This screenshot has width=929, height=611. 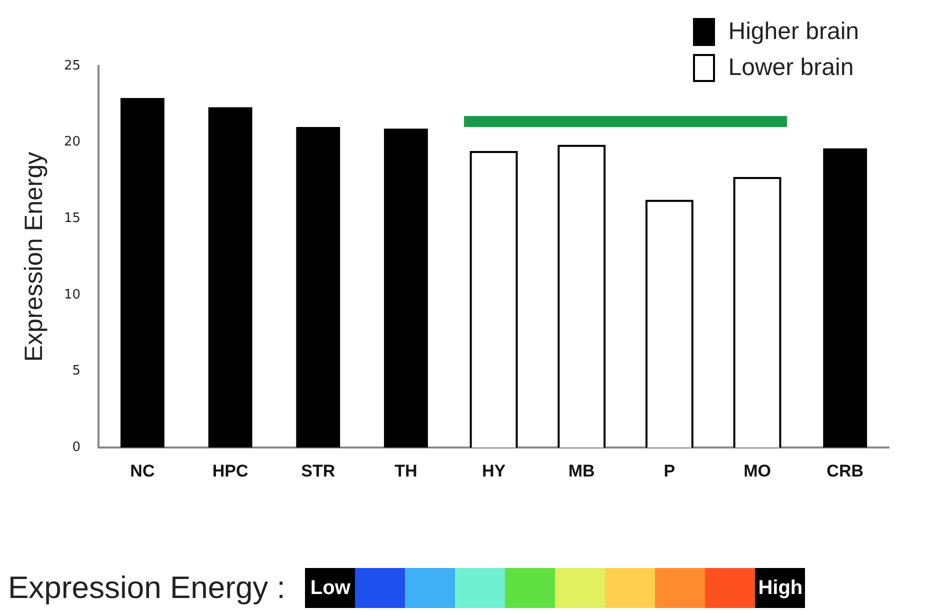 What do you see at coordinates (318, 470) in the screenshot?
I see `x-tick-label: STR` at bounding box center [318, 470].